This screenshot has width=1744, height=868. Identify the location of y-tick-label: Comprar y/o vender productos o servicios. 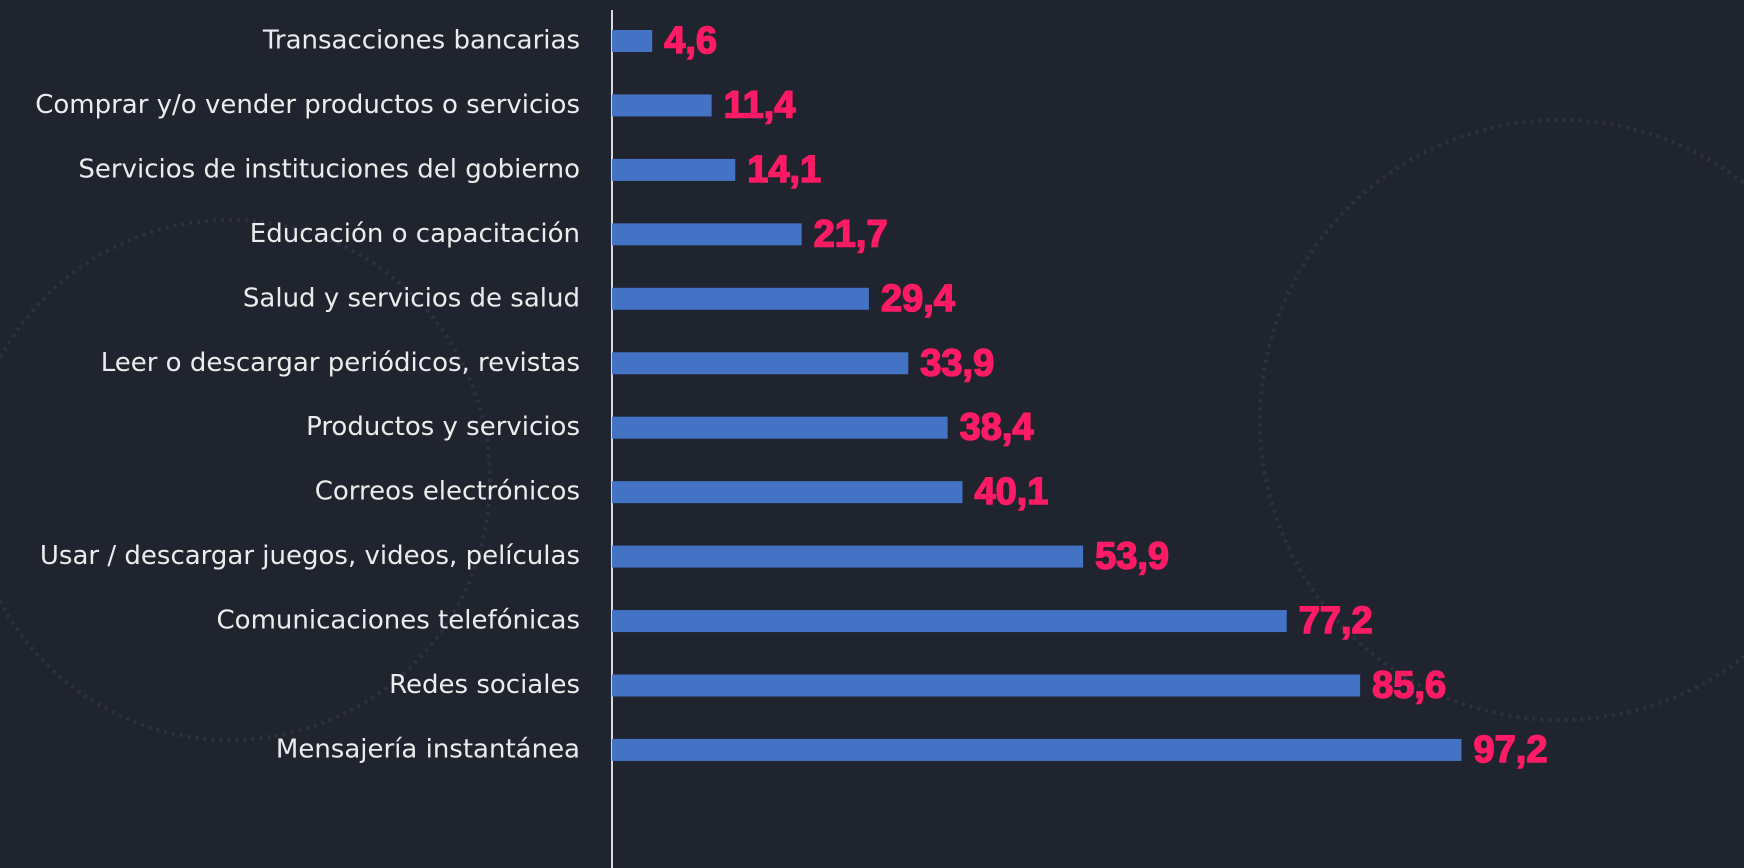
(307, 105).